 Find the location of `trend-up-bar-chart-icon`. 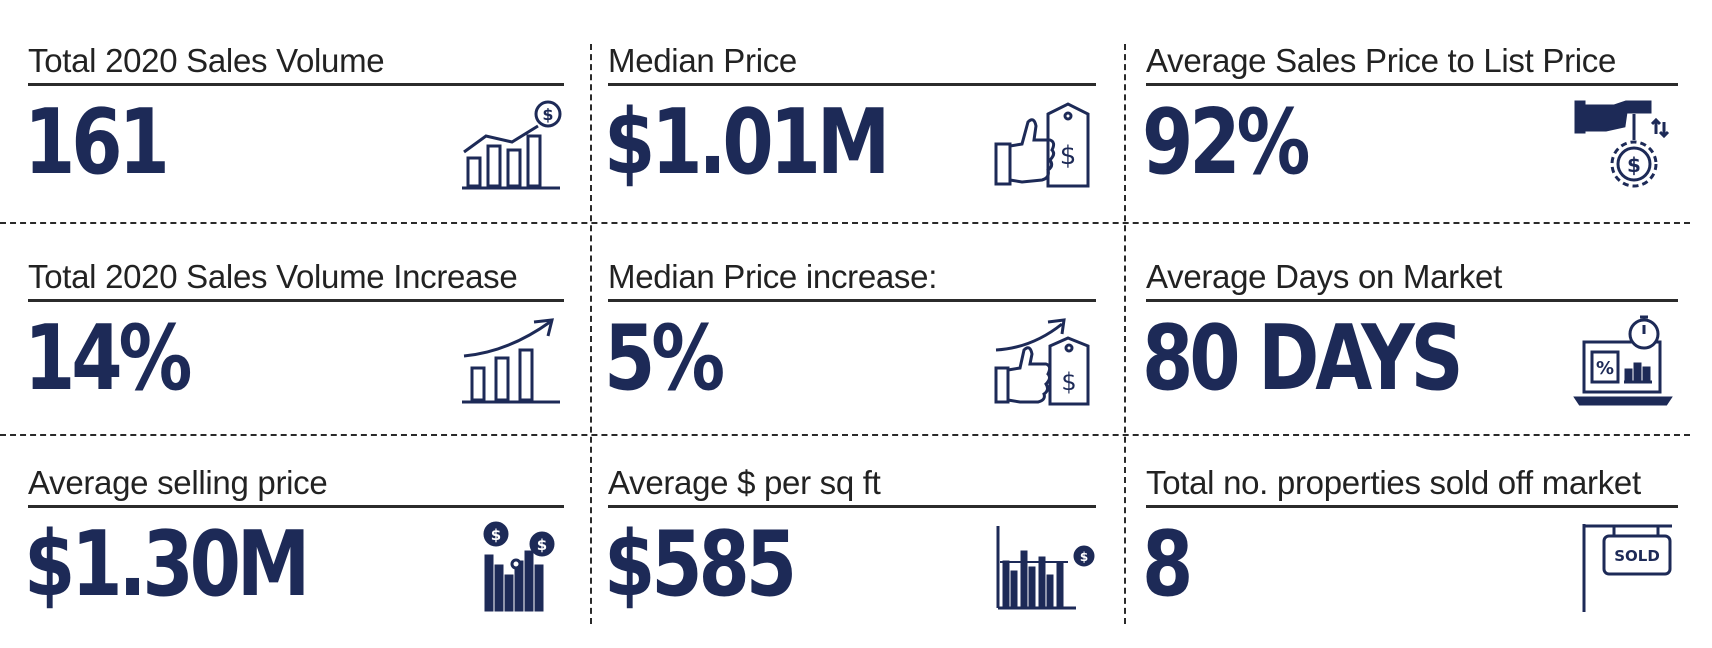

trend-up-bar-chart-icon is located at coordinates (512, 361).